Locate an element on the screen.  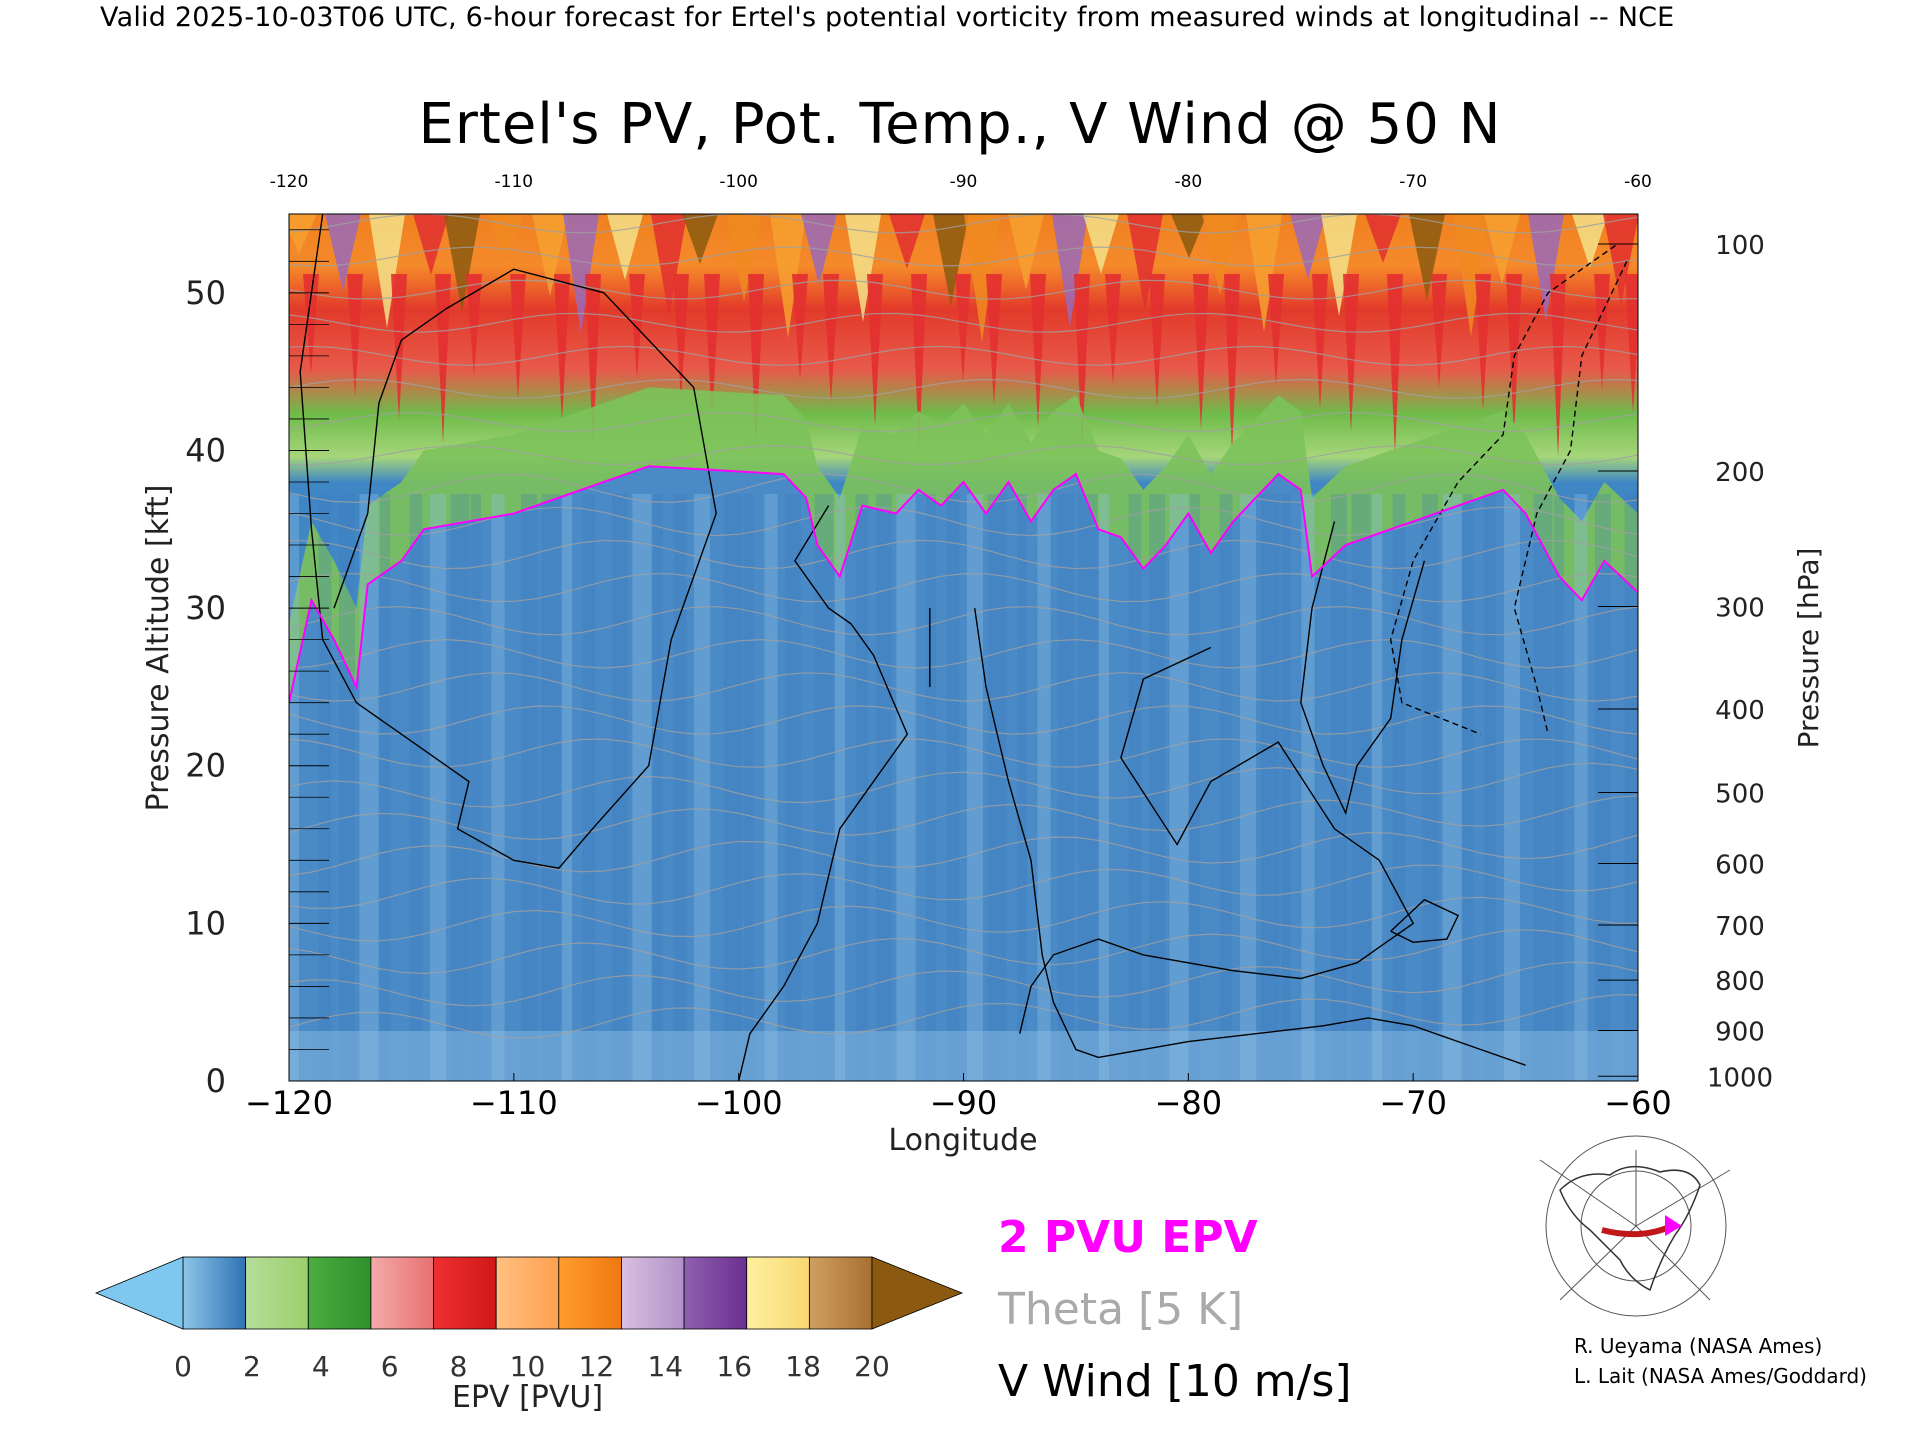
top-tick-label: -80 is located at coordinates (1188, 182).